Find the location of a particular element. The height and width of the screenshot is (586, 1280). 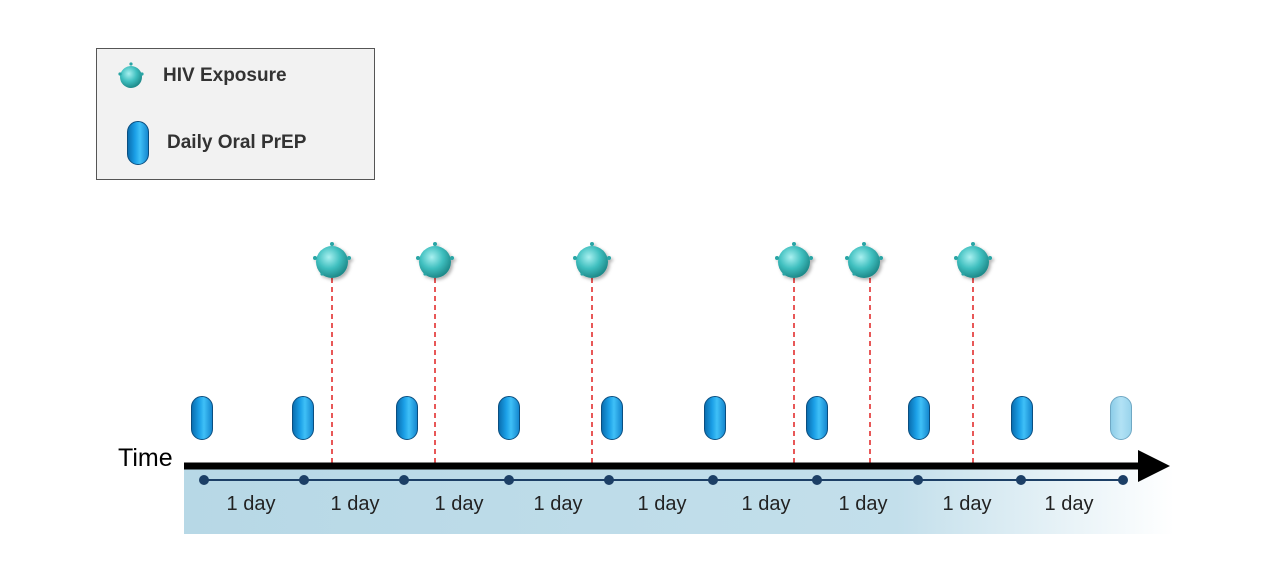

legend-item-hiv-exposure: HIV Exposure is located at coordinates (202, 76).